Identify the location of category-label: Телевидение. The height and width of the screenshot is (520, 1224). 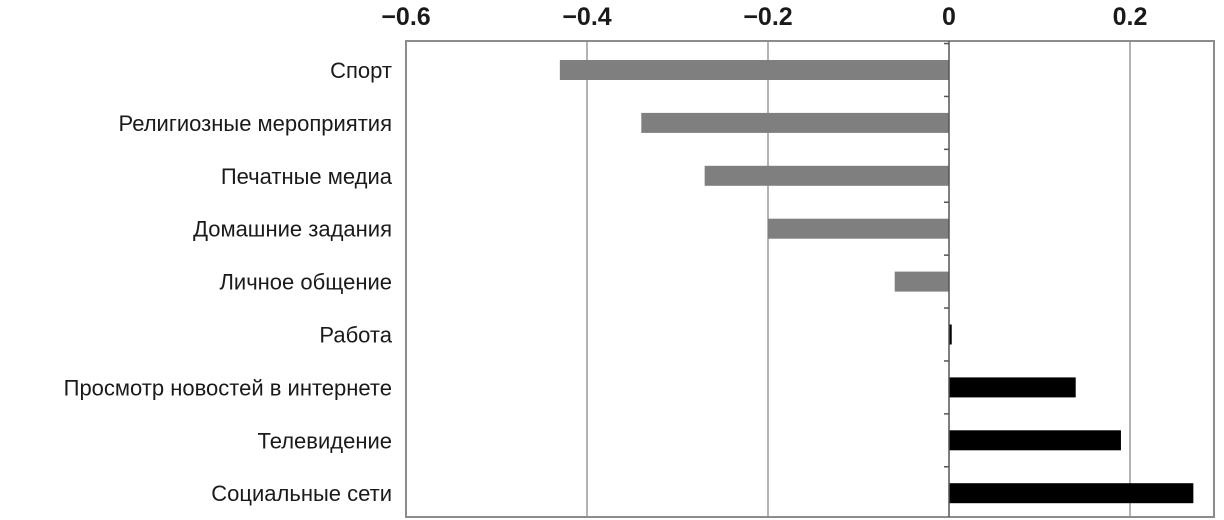
(324, 440).